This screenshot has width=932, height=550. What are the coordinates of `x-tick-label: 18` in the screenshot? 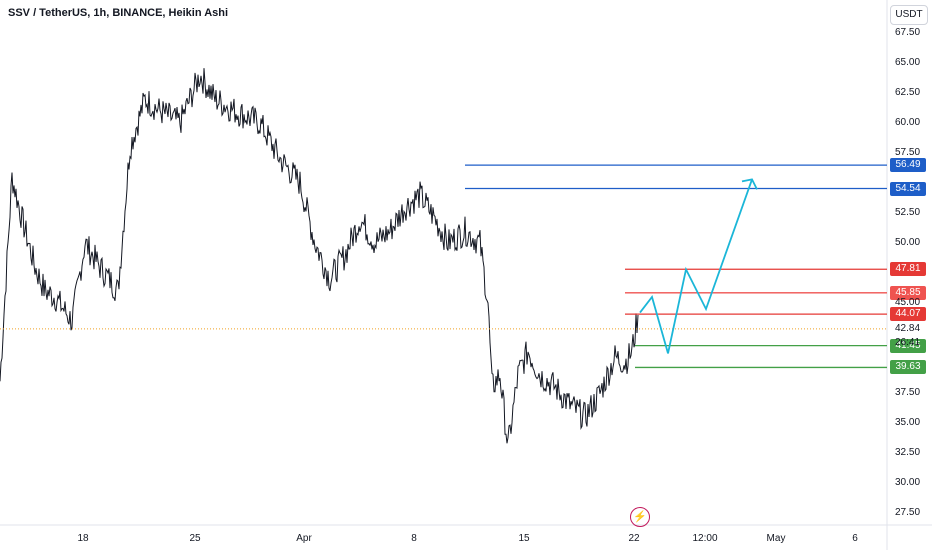 It's located at (83, 538).